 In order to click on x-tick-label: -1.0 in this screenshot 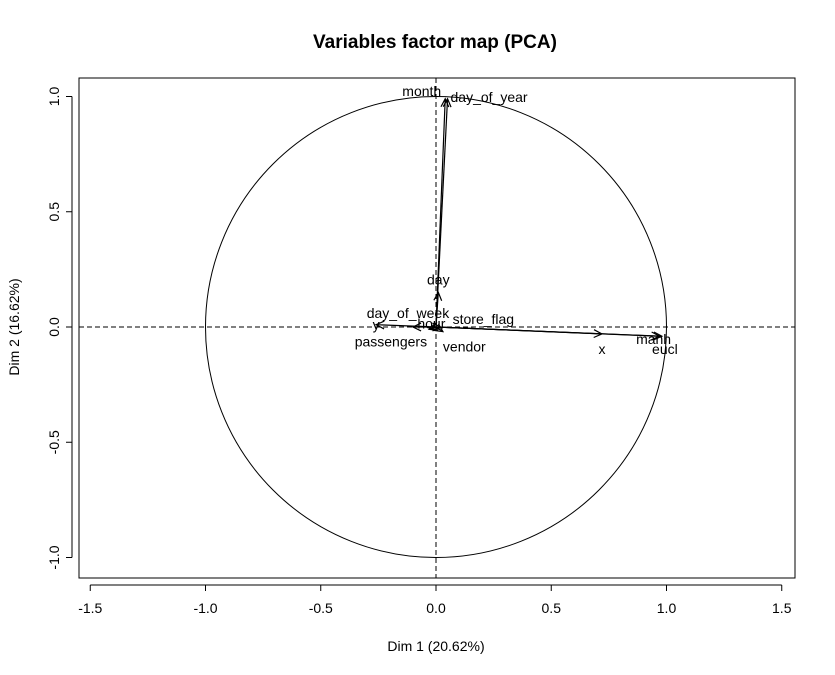, I will do `click(205, 608)`.